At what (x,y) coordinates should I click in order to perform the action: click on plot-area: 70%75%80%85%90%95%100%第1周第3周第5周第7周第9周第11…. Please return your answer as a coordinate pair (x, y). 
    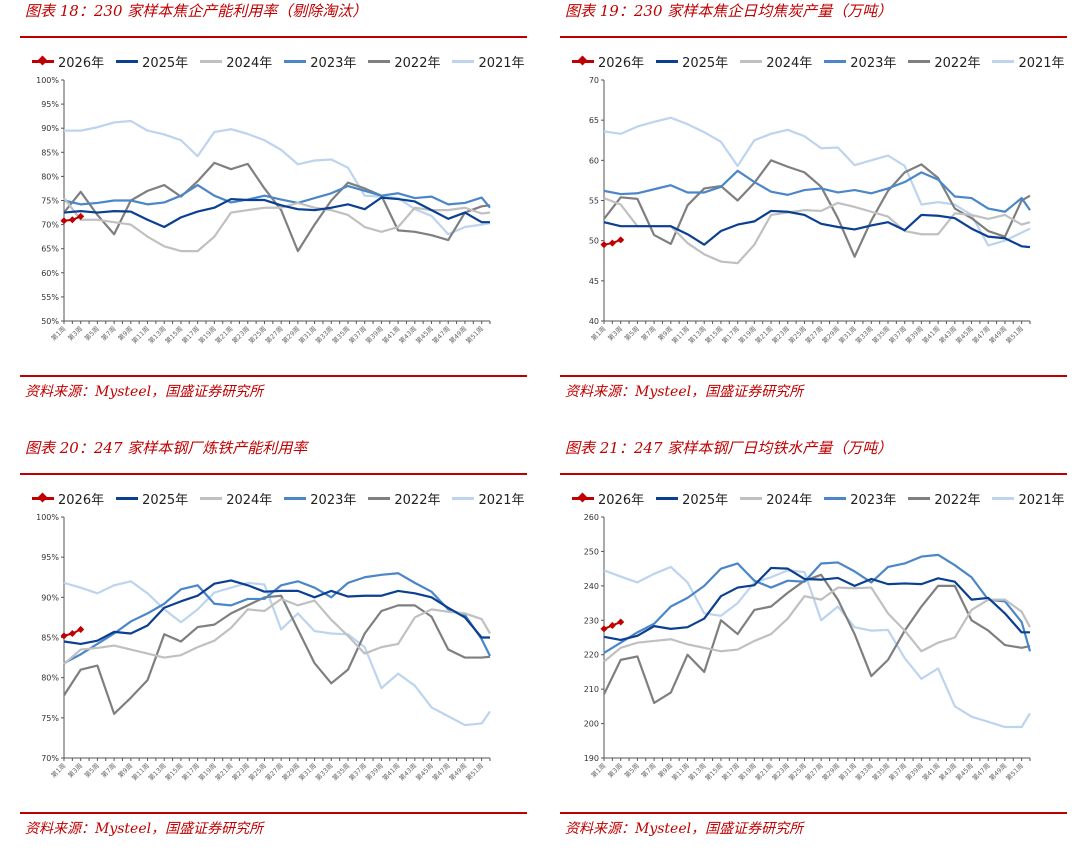
    Looking at the image, I should click on (263, 647).